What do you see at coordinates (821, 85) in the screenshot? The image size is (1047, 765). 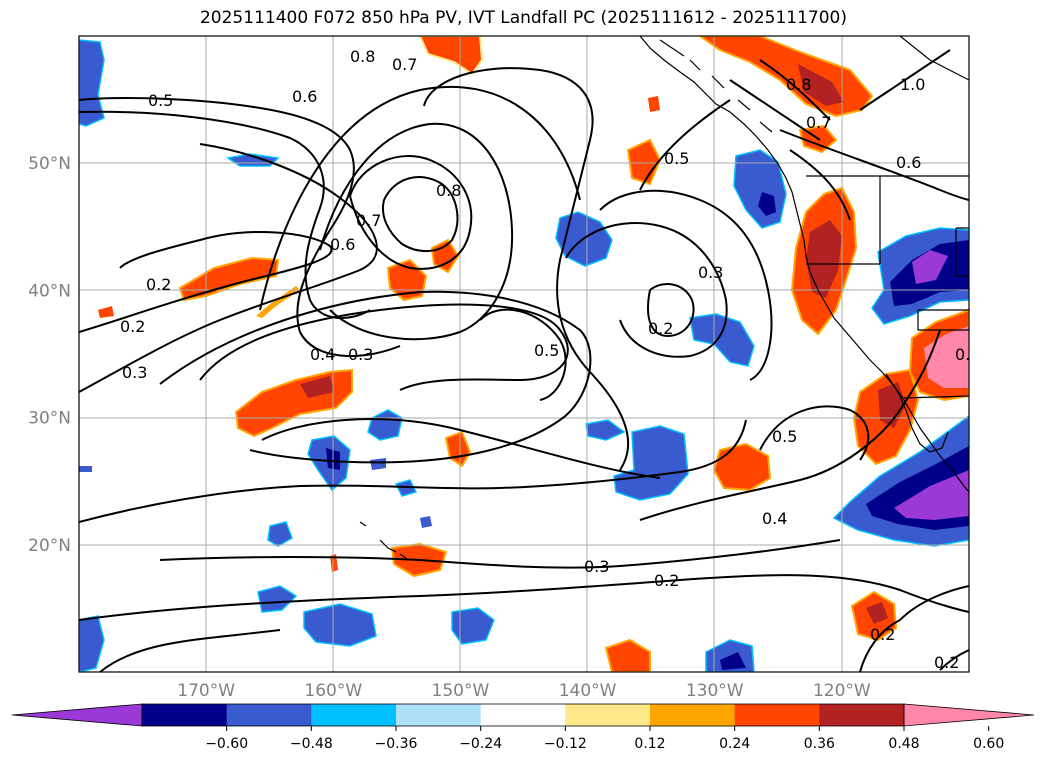 I see `pos-fill-alaska-coast-core` at bounding box center [821, 85].